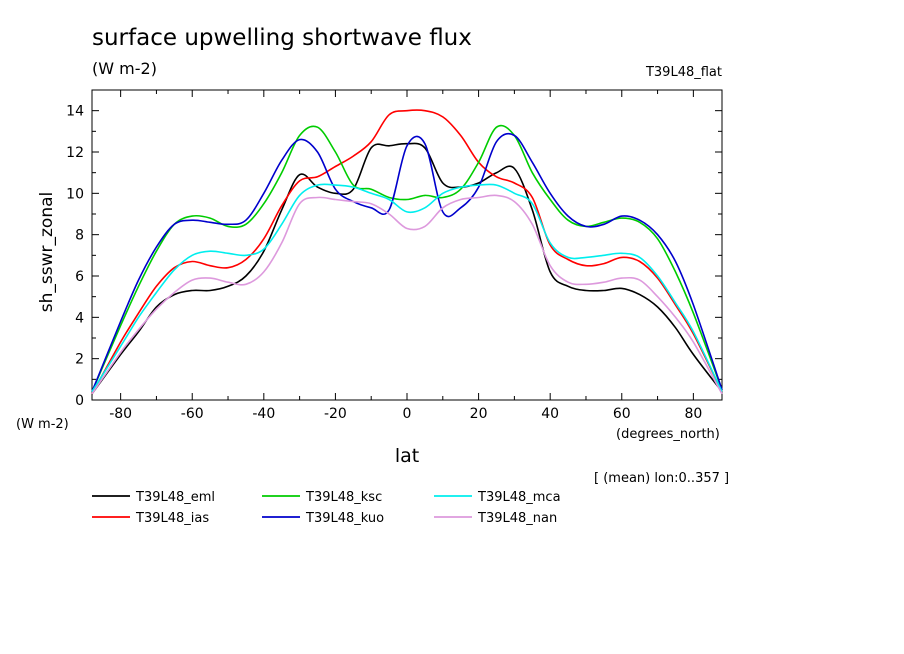  What do you see at coordinates (42, 424) in the screenshot?
I see `y-axis-units: (W m-2)` at bounding box center [42, 424].